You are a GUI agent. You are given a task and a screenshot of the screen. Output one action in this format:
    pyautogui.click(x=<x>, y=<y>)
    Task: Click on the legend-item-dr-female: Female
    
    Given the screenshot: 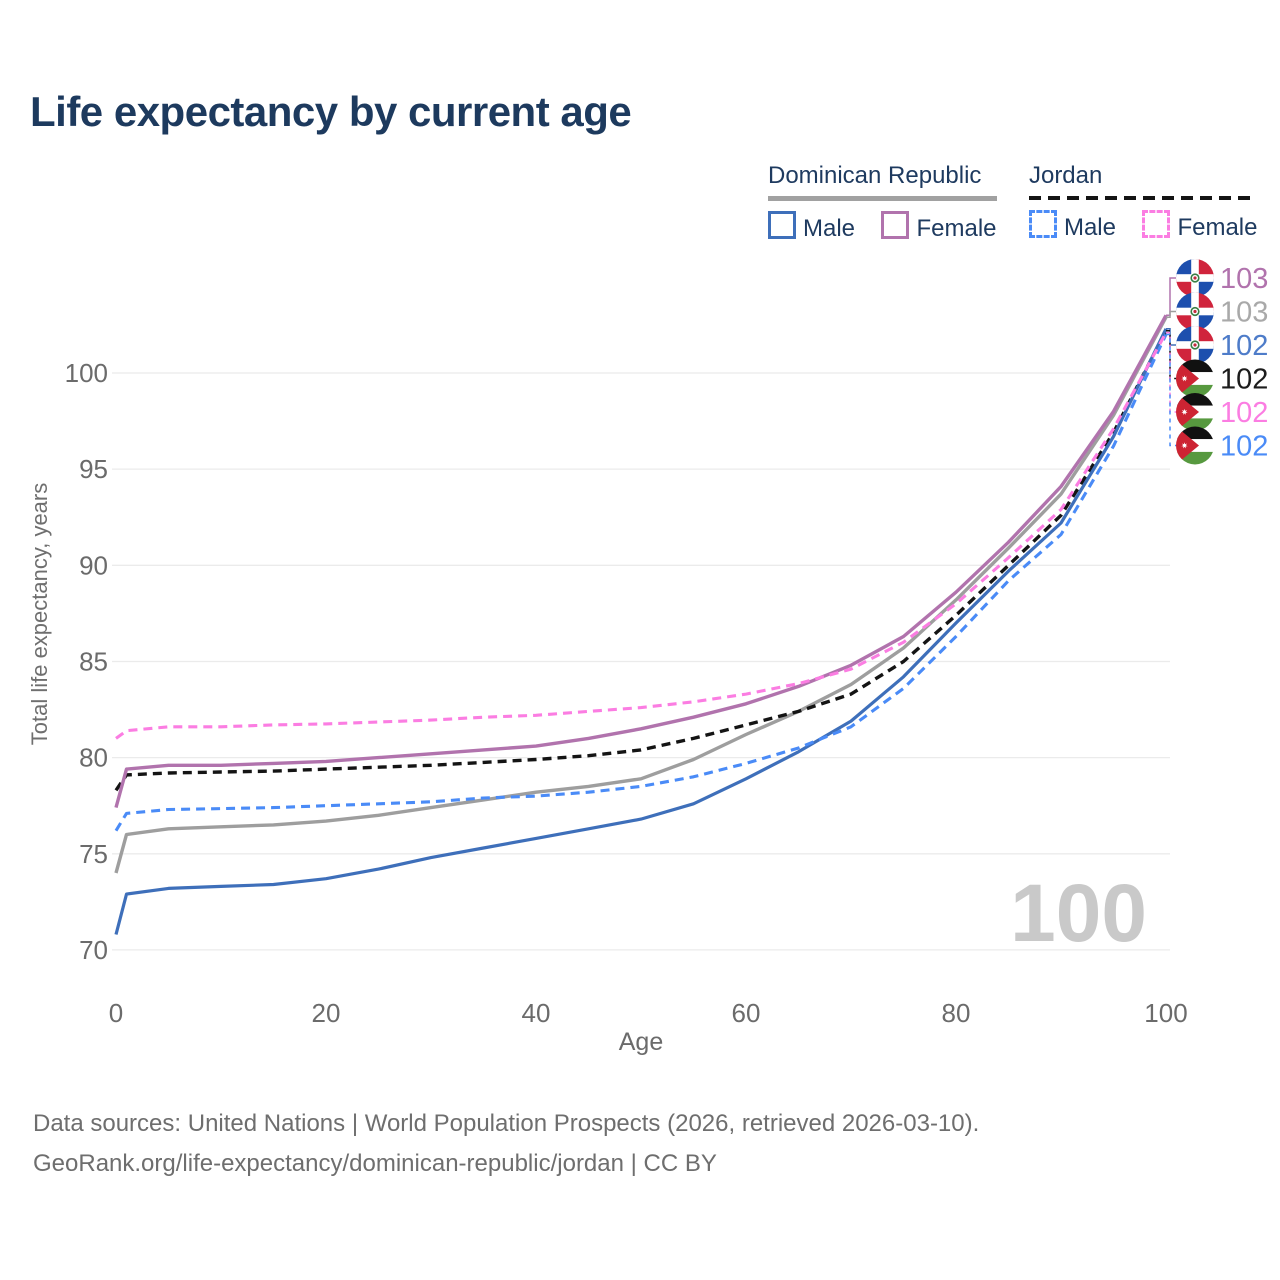 What is the action you would take?
    pyautogui.click(x=939, y=227)
    